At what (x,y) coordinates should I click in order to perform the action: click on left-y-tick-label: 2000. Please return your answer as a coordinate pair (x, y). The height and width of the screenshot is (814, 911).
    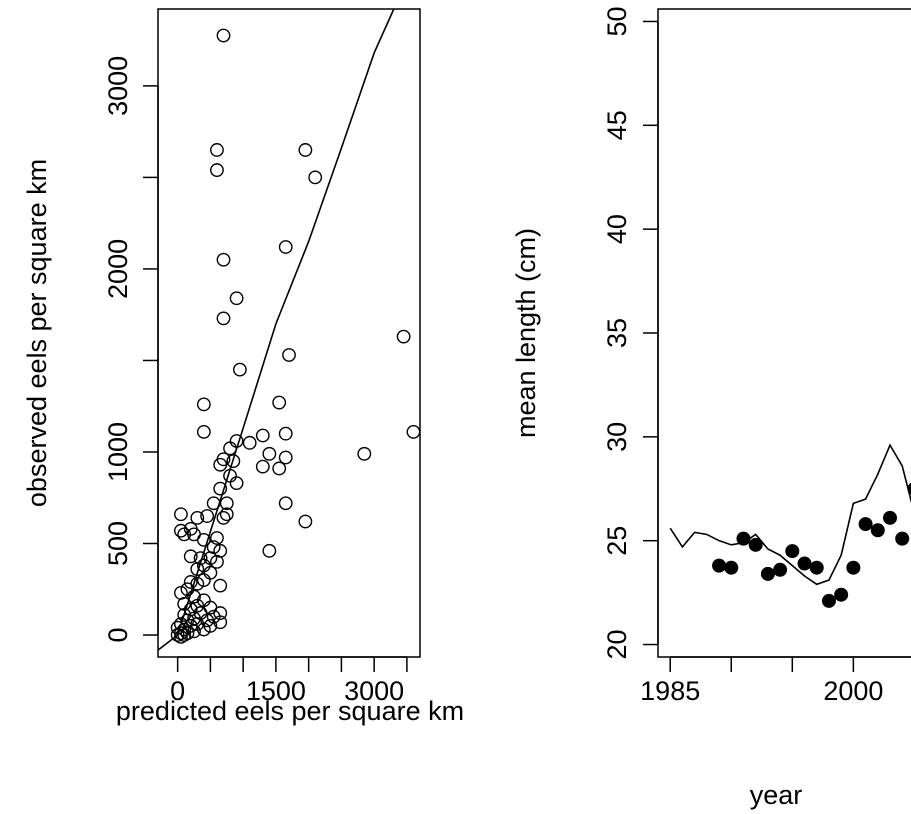
    Looking at the image, I should click on (118, 269).